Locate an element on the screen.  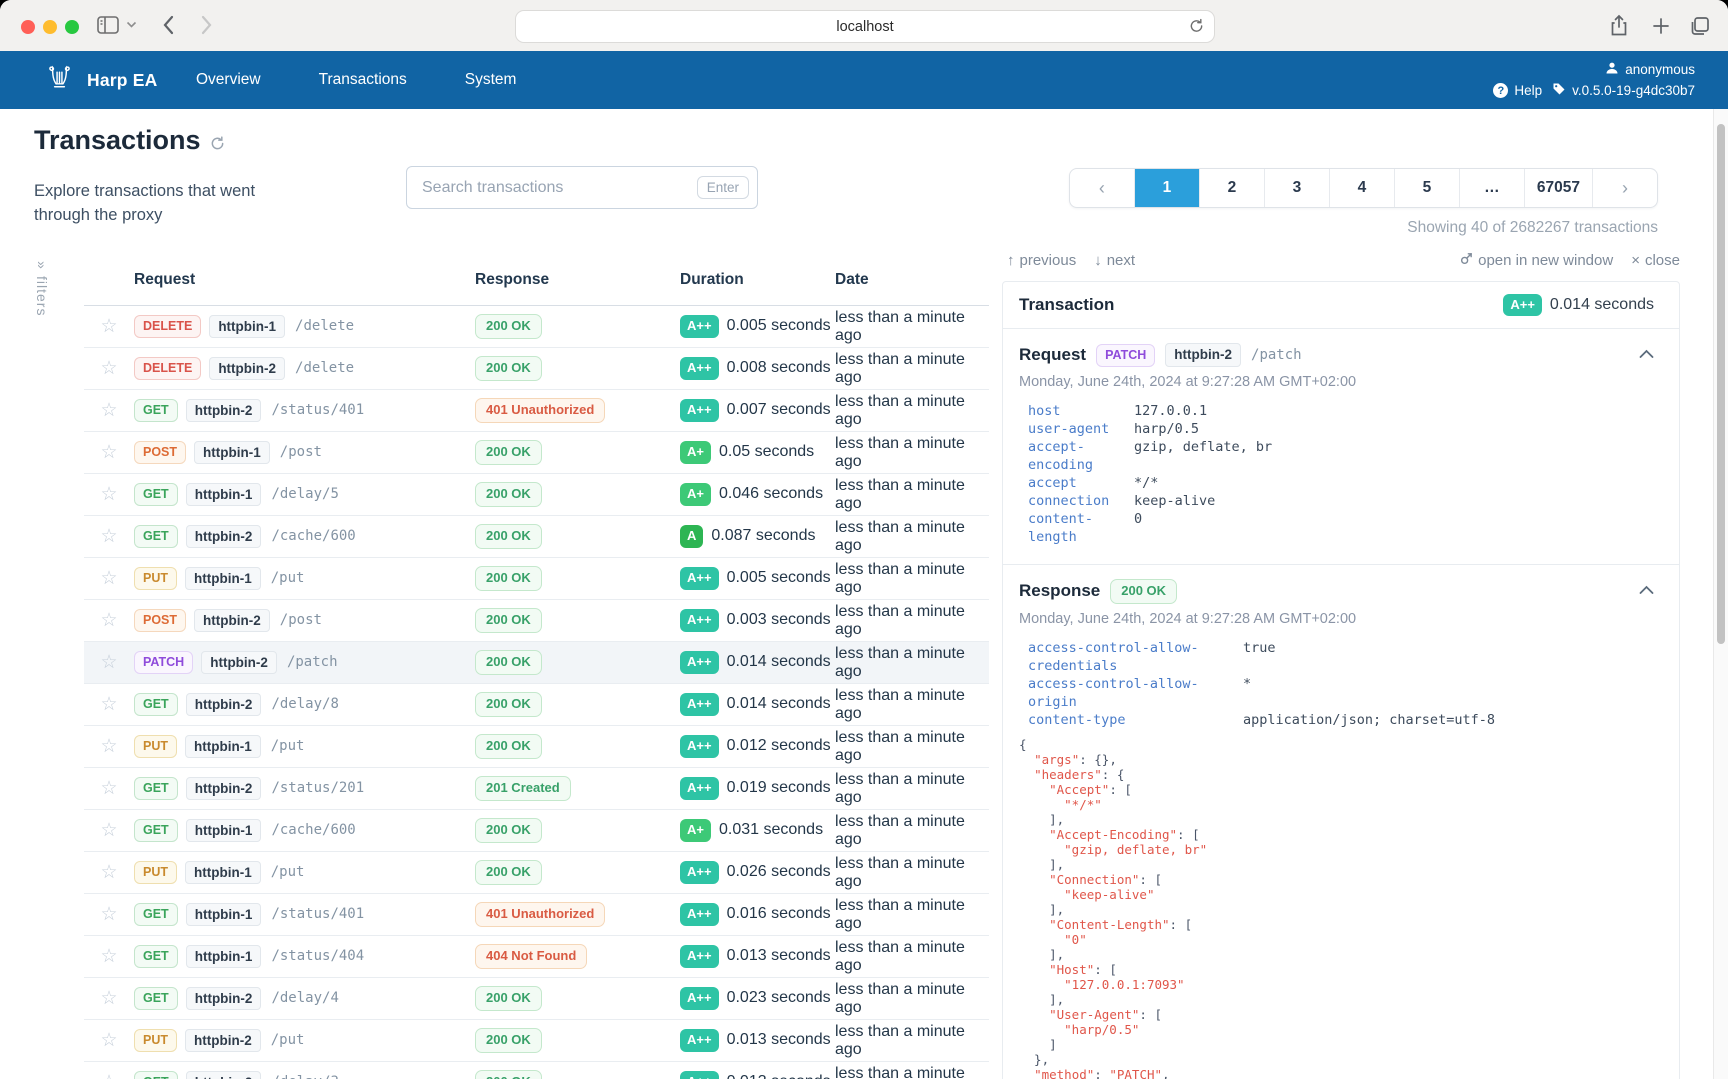
column-date: Date is located at coordinates (852, 279).